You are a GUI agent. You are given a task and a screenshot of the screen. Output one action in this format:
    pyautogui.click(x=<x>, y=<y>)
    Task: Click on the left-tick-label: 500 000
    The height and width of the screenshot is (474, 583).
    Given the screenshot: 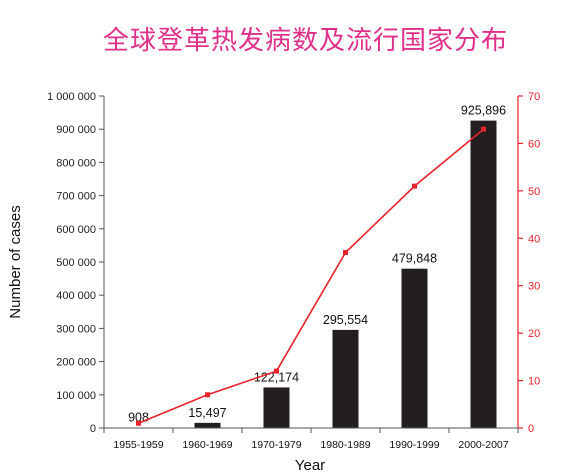 What is the action you would take?
    pyautogui.click(x=76, y=263)
    